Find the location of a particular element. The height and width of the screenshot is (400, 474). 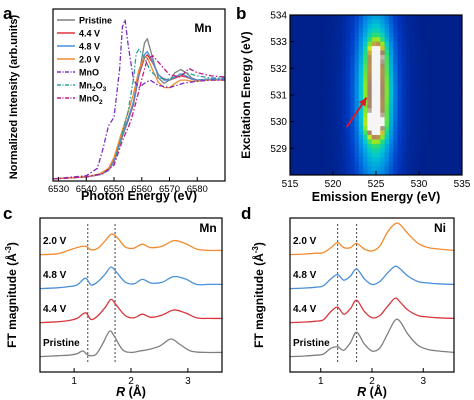

panel-b-arrow is located at coordinates (356, 112).